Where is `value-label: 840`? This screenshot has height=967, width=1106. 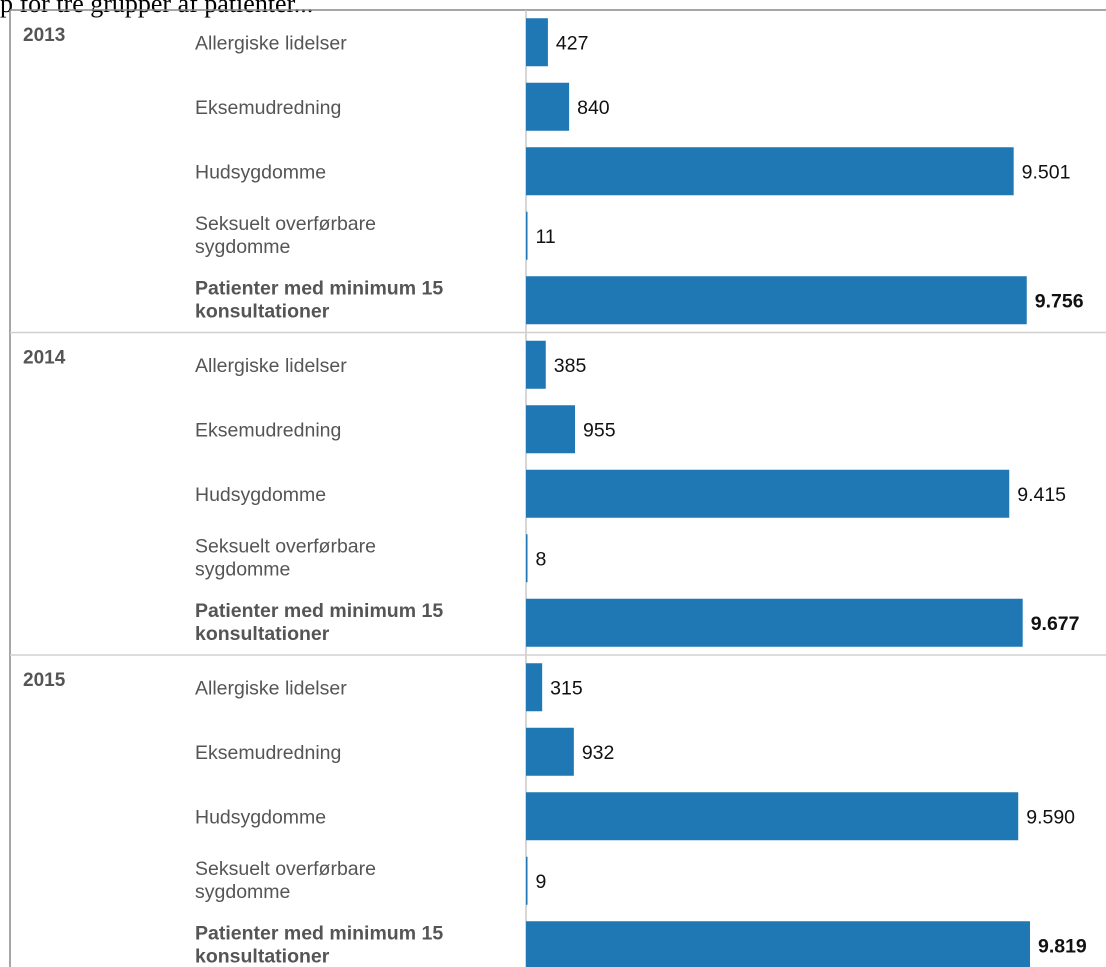 value-label: 840 is located at coordinates (593, 108).